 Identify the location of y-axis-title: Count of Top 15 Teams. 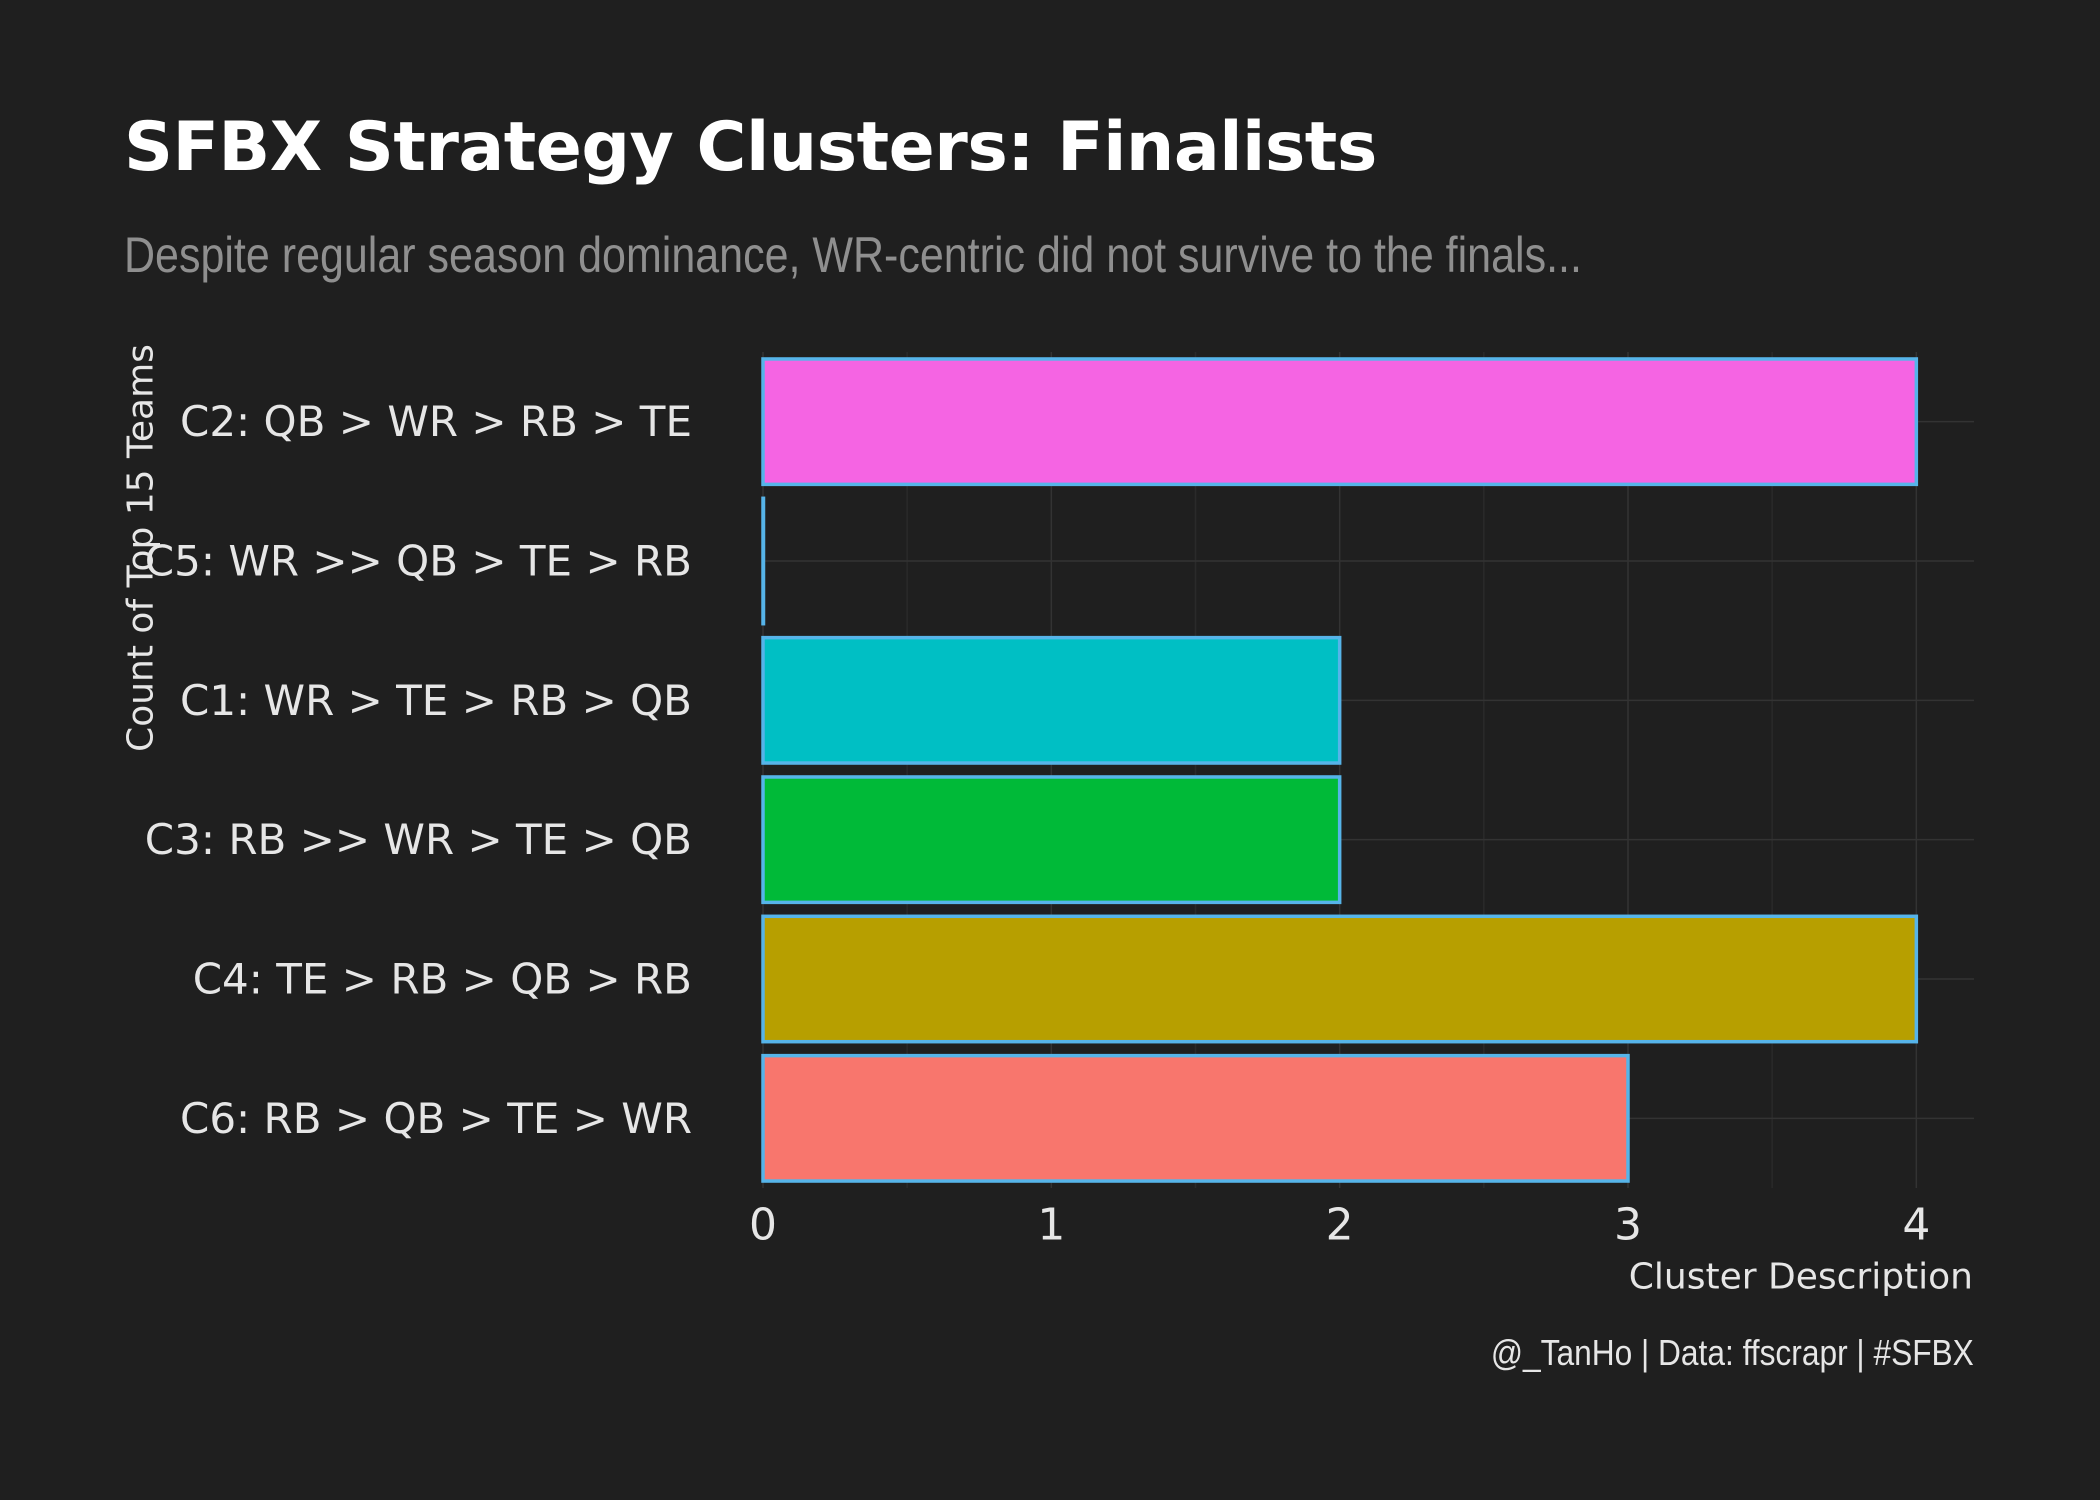
(141, 548).